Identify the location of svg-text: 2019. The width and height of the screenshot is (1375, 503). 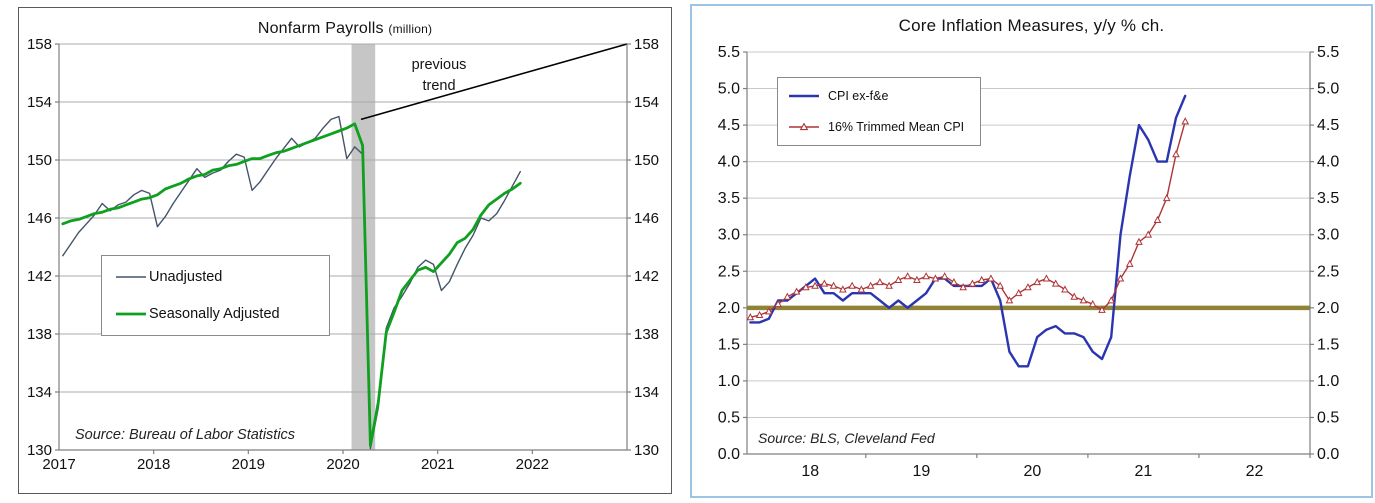
(248, 464).